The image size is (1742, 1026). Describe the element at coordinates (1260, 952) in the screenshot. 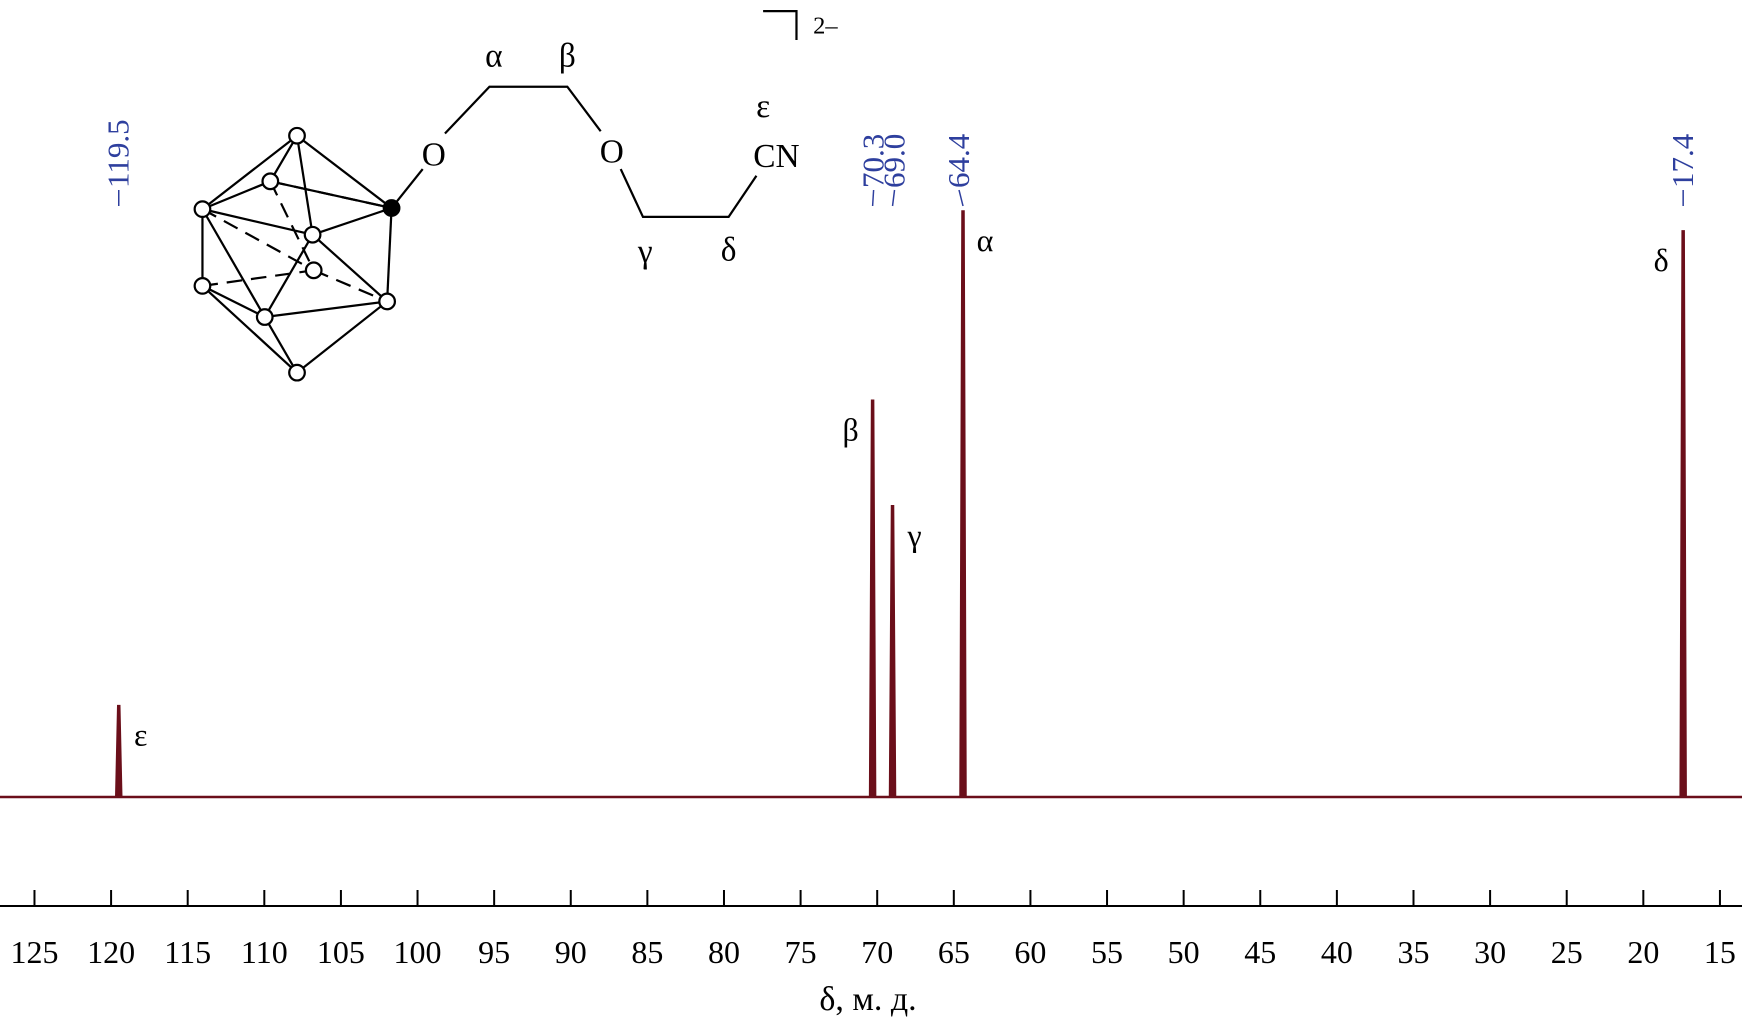

I see `x-tick-label: 45` at that location.